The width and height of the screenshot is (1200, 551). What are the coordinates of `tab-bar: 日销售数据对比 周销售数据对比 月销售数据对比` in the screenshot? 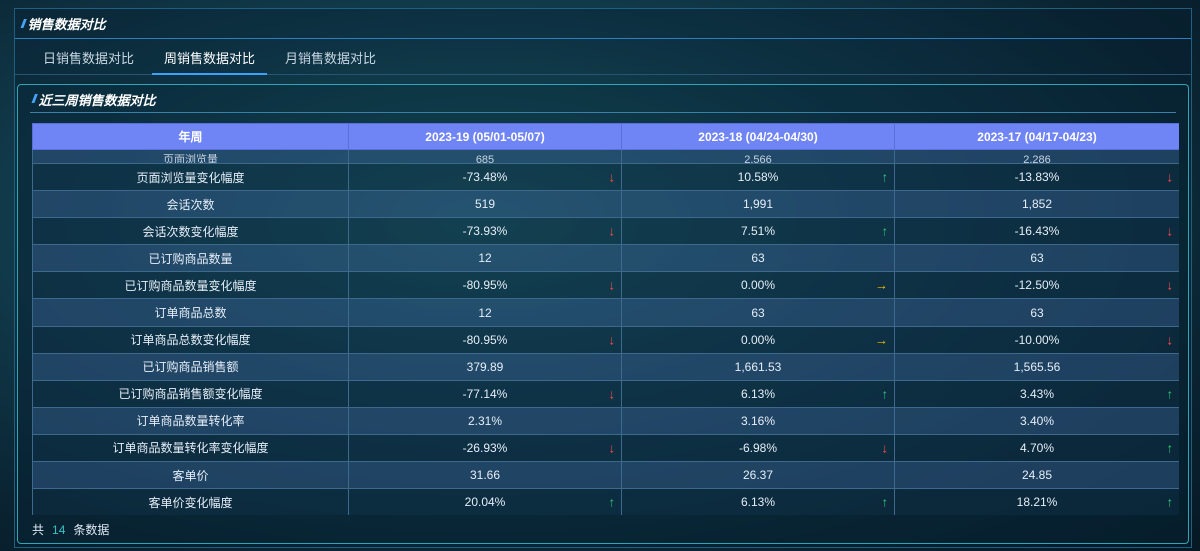 It's located at (603, 60).